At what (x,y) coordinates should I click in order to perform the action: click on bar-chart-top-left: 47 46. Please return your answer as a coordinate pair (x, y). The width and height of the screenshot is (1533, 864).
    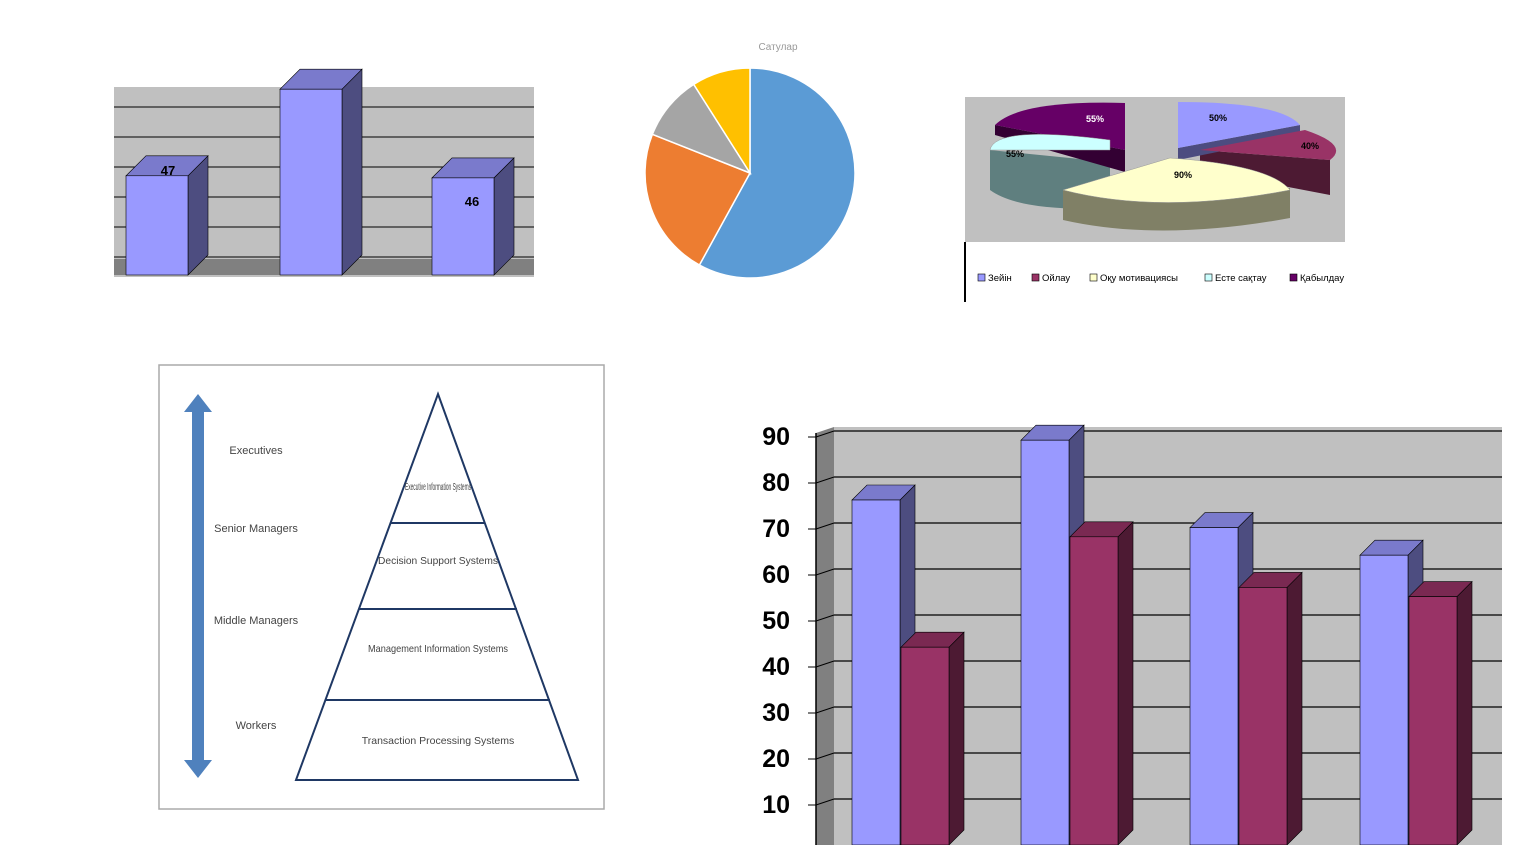
    Looking at the image, I should click on (325, 175).